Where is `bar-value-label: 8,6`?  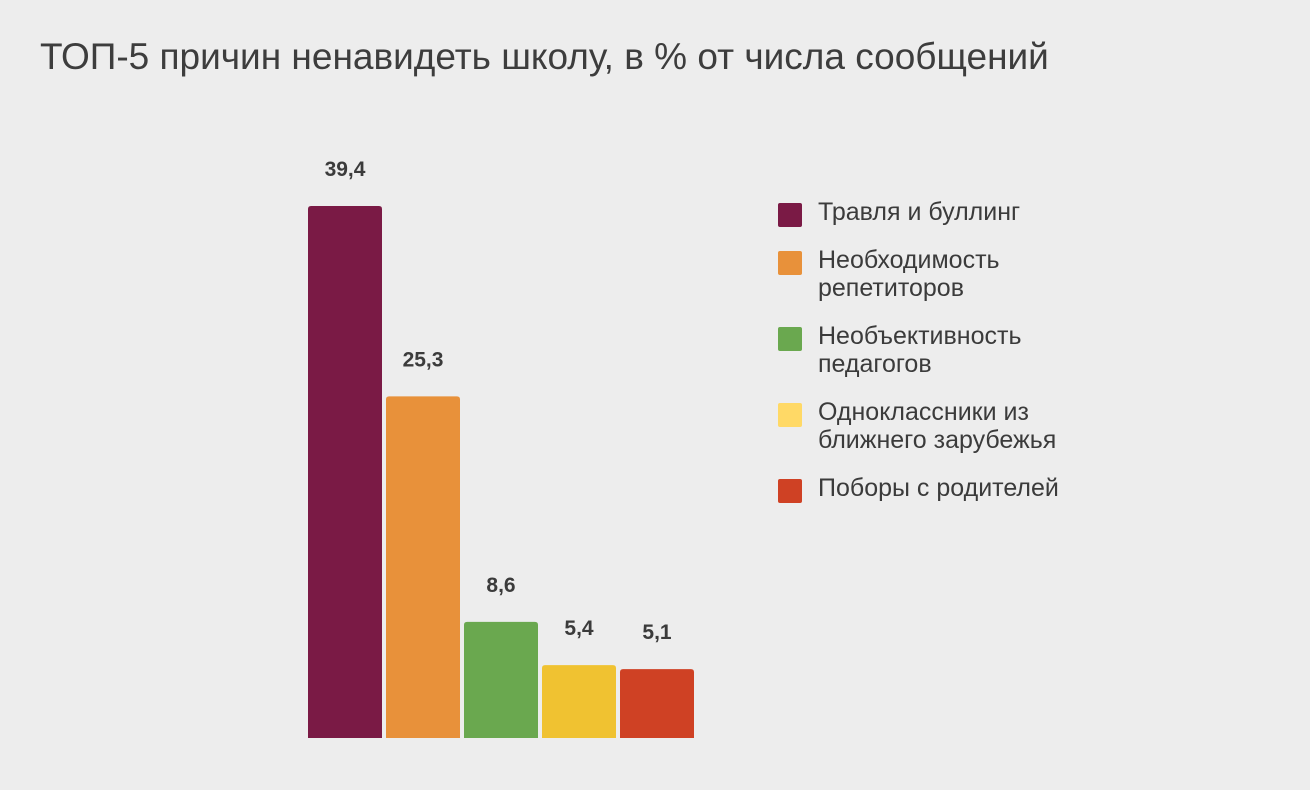 bar-value-label: 8,6 is located at coordinates (500, 585).